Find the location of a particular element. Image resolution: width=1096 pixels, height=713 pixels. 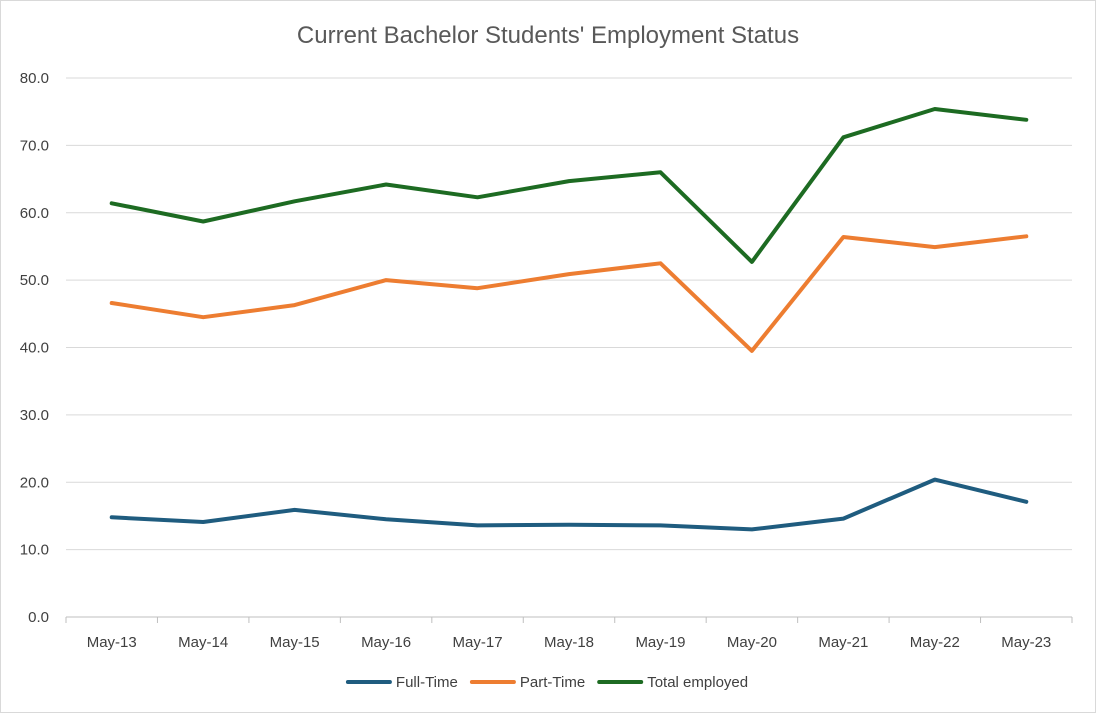

y-tick-label: 10.0 is located at coordinates (34, 550).